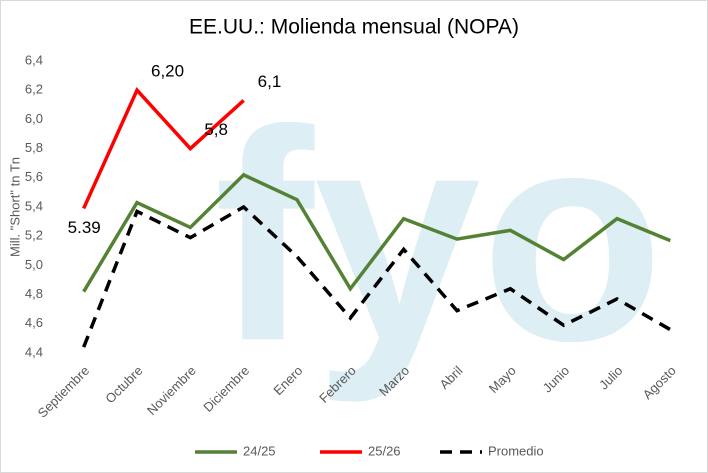 The width and height of the screenshot is (708, 473). What do you see at coordinates (163, 148) in the screenshot?
I see `series-line` at bounding box center [163, 148].